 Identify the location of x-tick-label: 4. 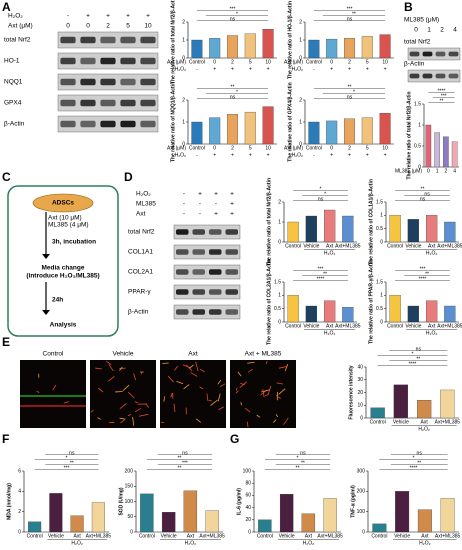
(454, 171).